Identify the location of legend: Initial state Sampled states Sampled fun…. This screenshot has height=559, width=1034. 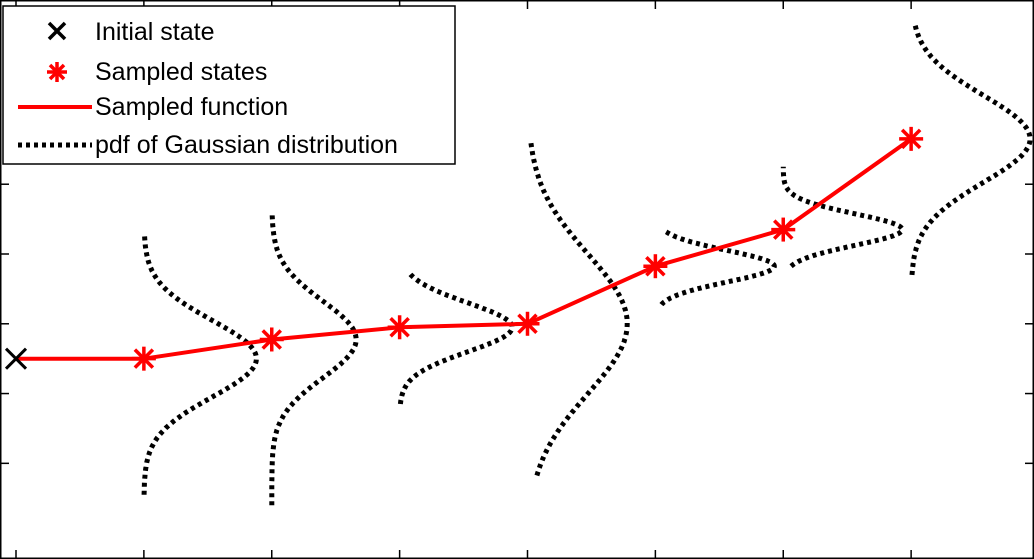
(229, 85).